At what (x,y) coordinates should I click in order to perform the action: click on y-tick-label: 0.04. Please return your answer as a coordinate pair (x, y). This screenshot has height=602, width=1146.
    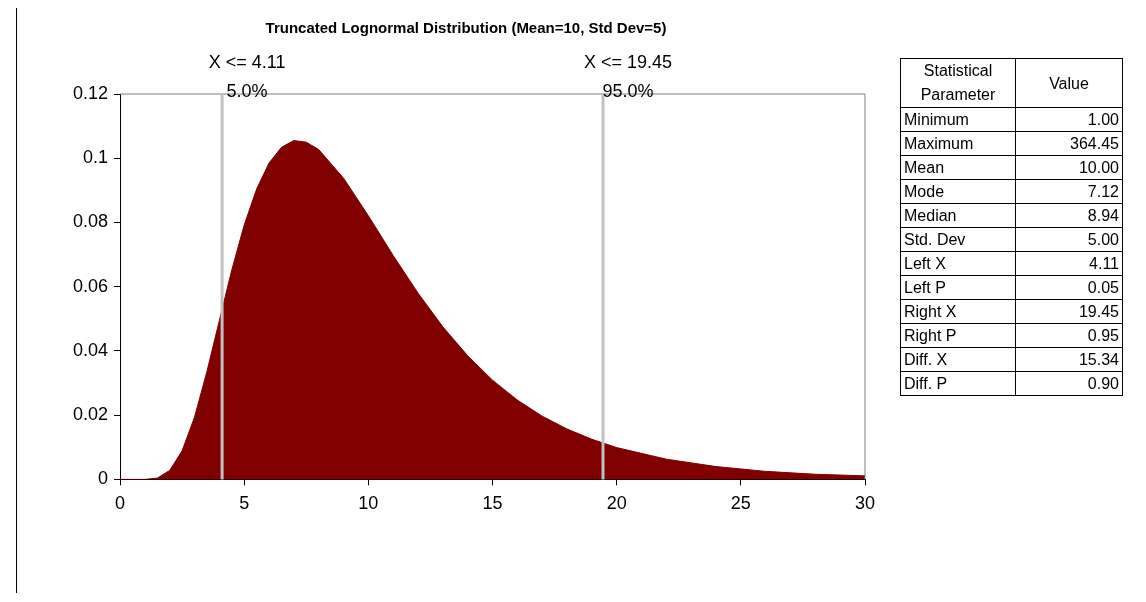
    Looking at the image, I should click on (90, 349).